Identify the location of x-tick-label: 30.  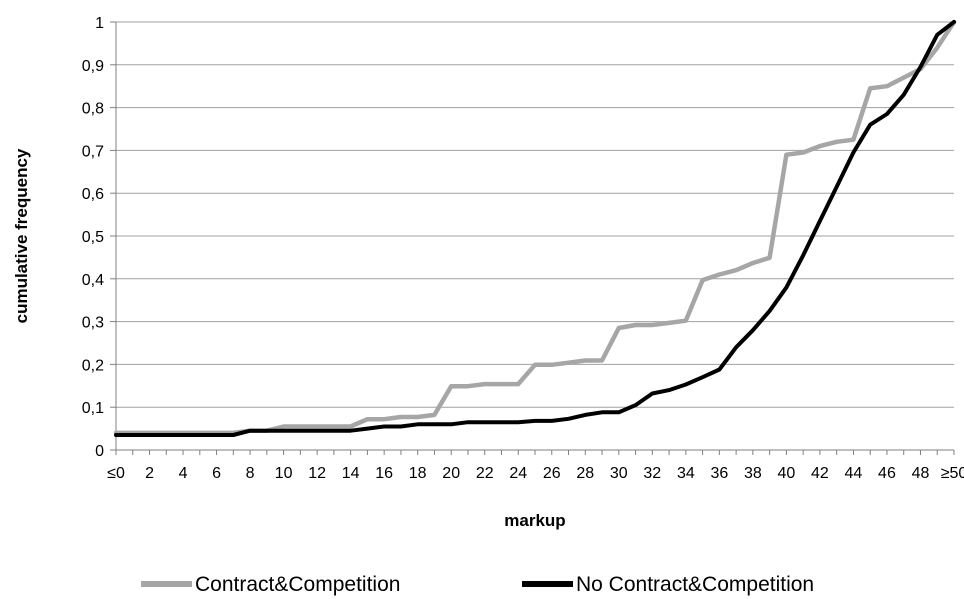
(619, 473).